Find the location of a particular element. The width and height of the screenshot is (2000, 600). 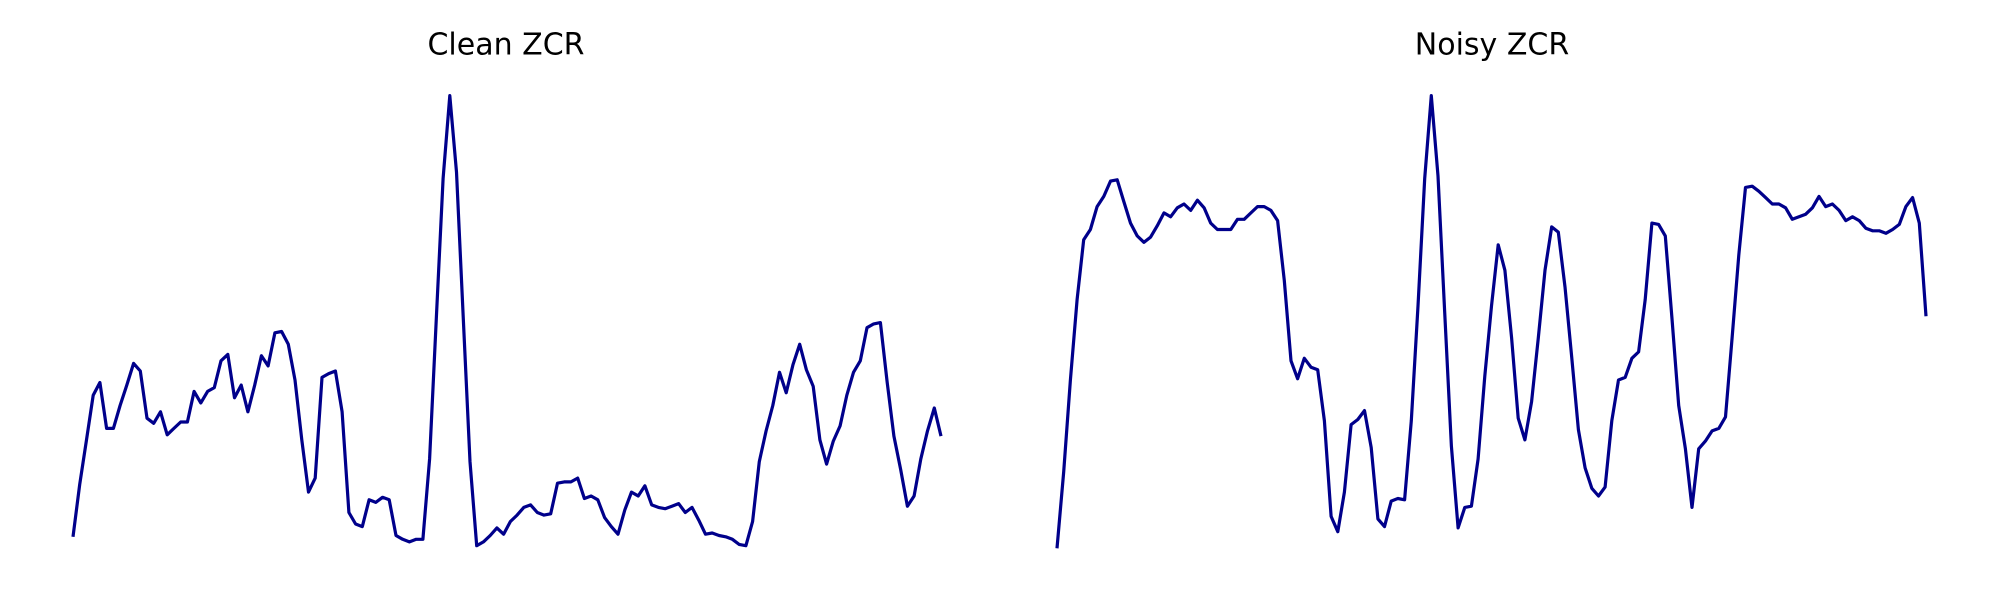

chart-title: Clean ZCR is located at coordinates (505, 45).